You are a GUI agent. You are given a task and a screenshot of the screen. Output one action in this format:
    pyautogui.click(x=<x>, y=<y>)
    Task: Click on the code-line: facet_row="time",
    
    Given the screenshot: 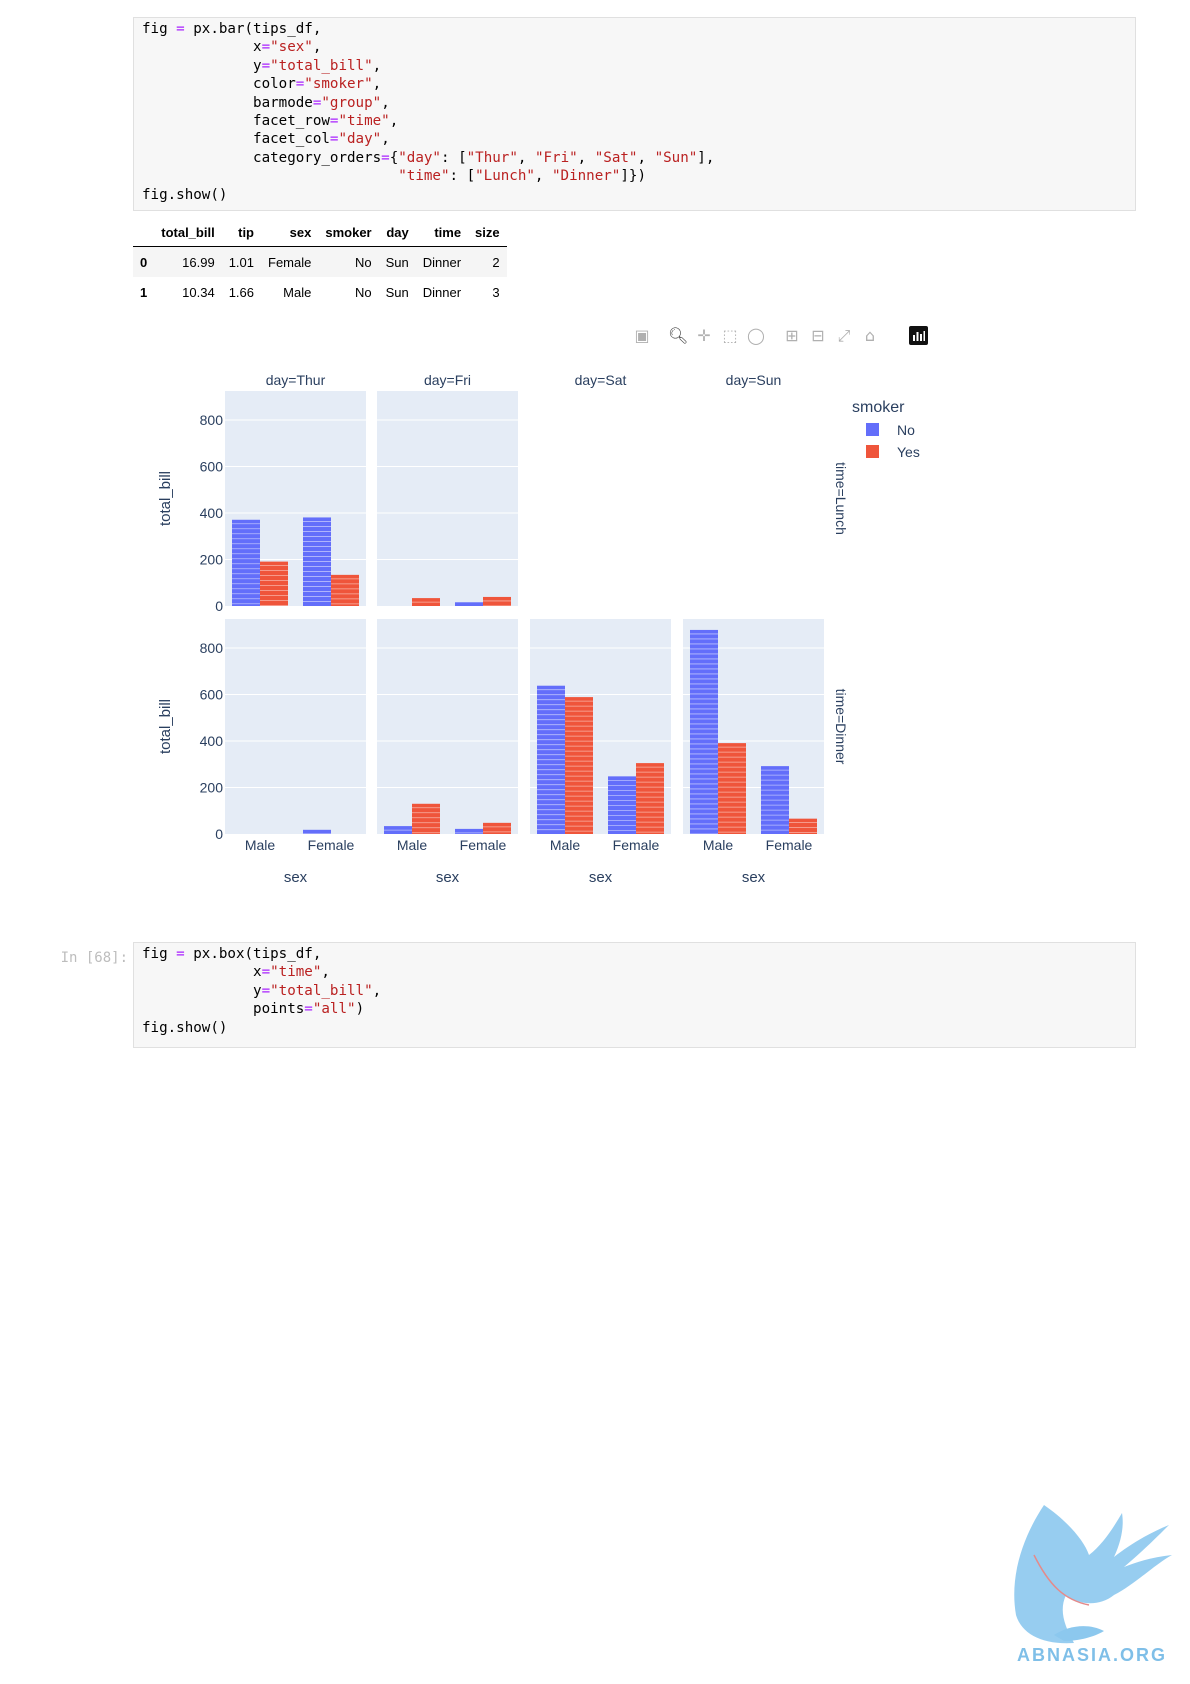 What is the action you would take?
    pyautogui.click(x=270, y=121)
    